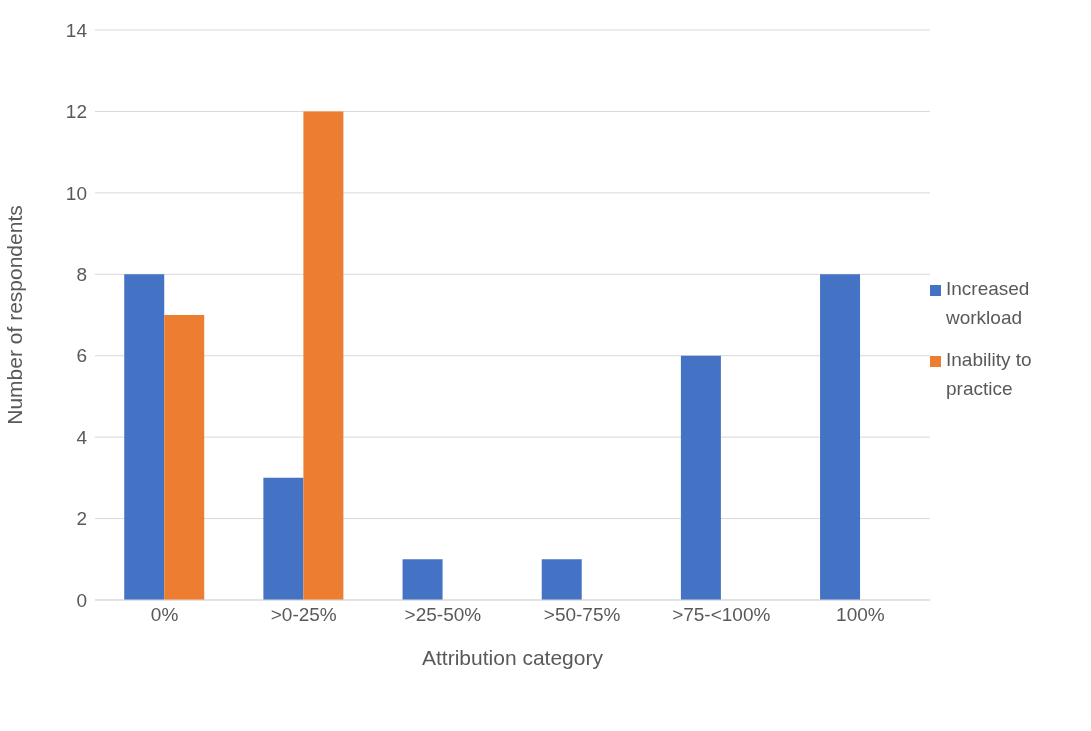 The image size is (1091, 731). What do you see at coordinates (81, 356) in the screenshot?
I see `y-tick-label: 6` at bounding box center [81, 356].